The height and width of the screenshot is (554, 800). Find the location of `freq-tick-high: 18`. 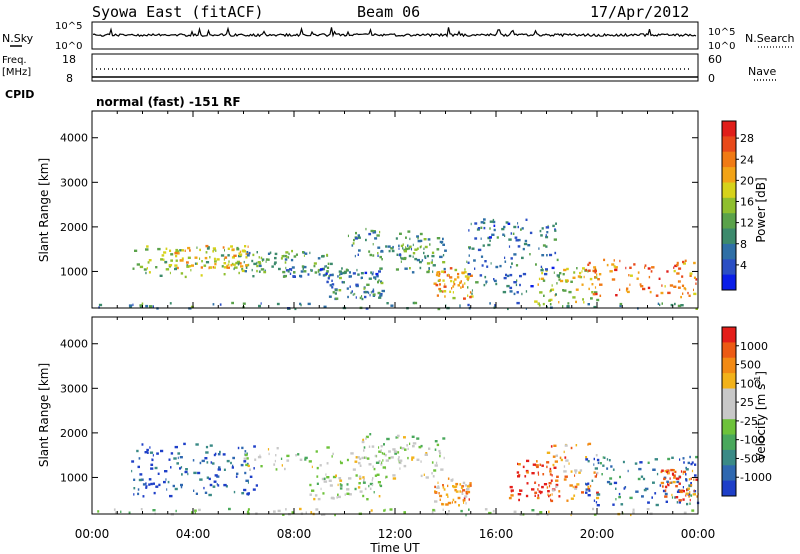

freq-tick-high: 18 is located at coordinates (69, 59).